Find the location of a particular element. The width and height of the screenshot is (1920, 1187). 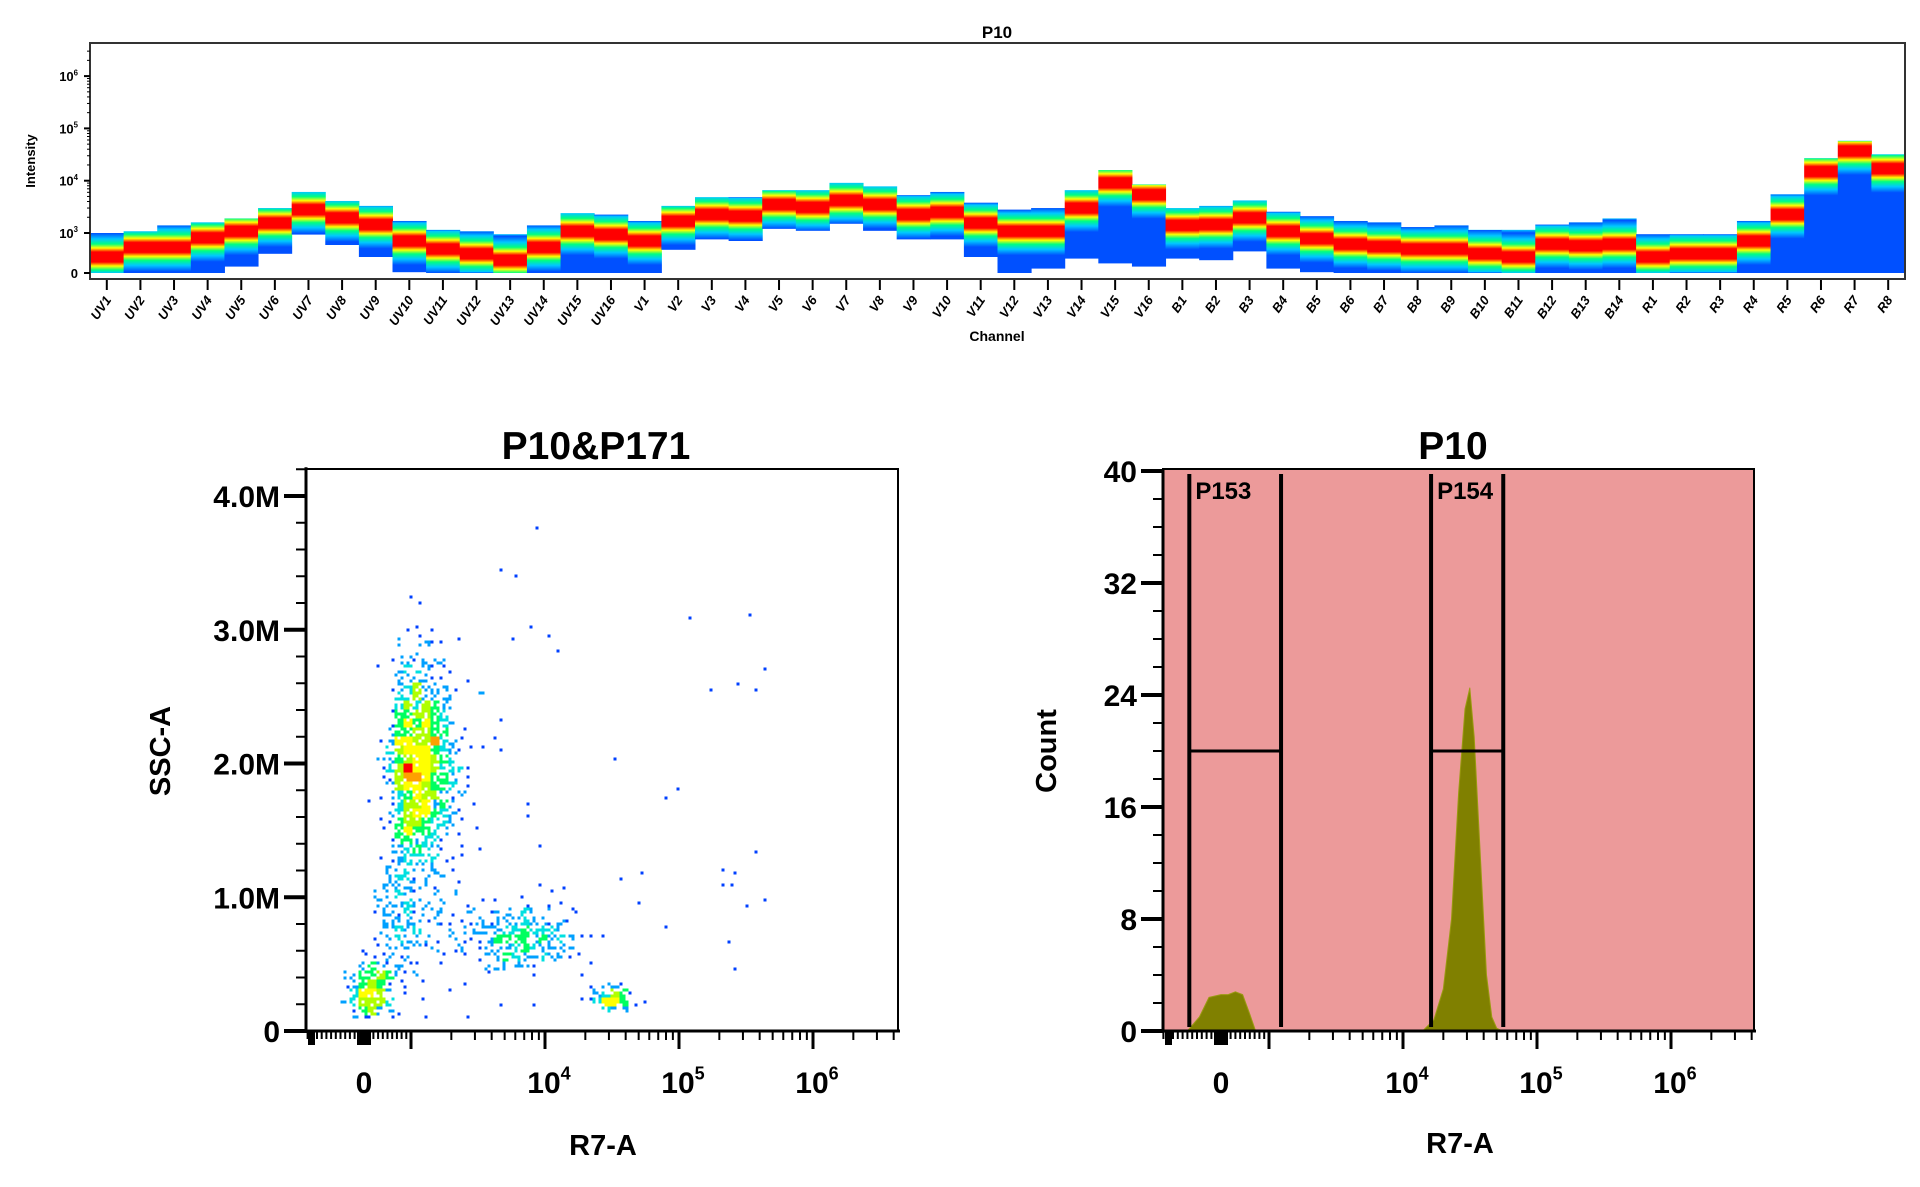

channel-label: B2 is located at coordinates (1213, 303).